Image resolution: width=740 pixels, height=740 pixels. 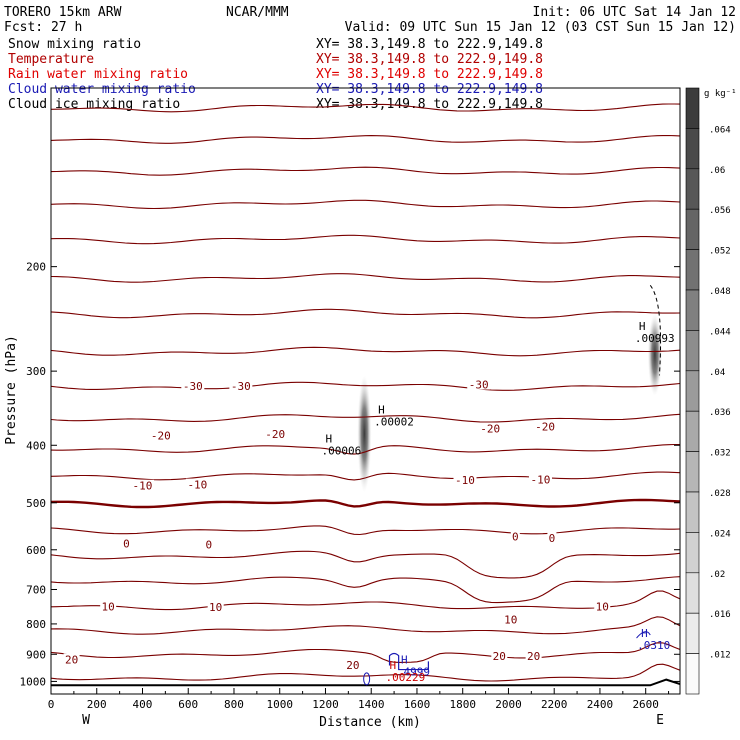 I want to click on legend-cloud-ice-xy: XY= 38.3,149.8 to 222.9,149.8, so click(x=429, y=104).